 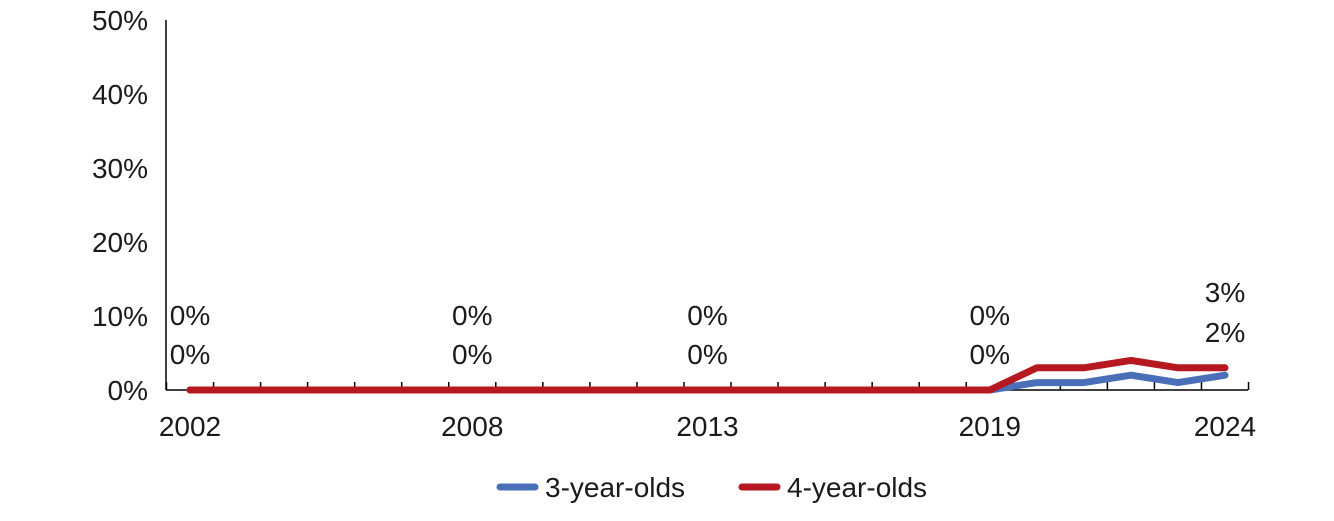 What do you see at coordinates (129, 205) in the screenshot?
I see `y-axis: 0% 10% 20% 30% 40% 50%` at bounding box center [129, 205].